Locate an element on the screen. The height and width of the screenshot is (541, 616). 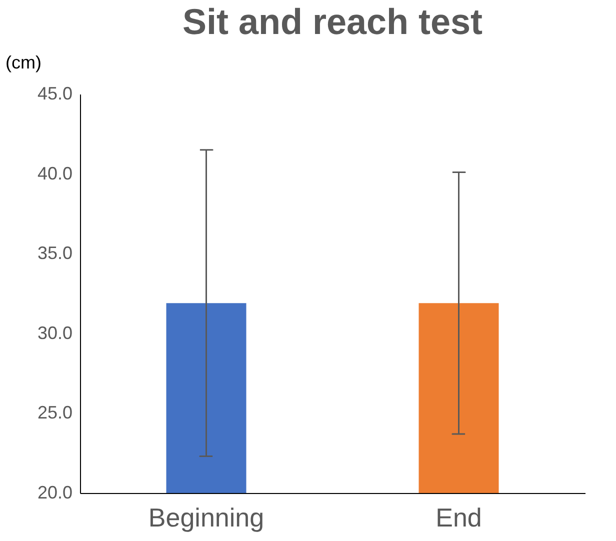
y-tick-label: 40.0 is located at coordinates (54, 173).